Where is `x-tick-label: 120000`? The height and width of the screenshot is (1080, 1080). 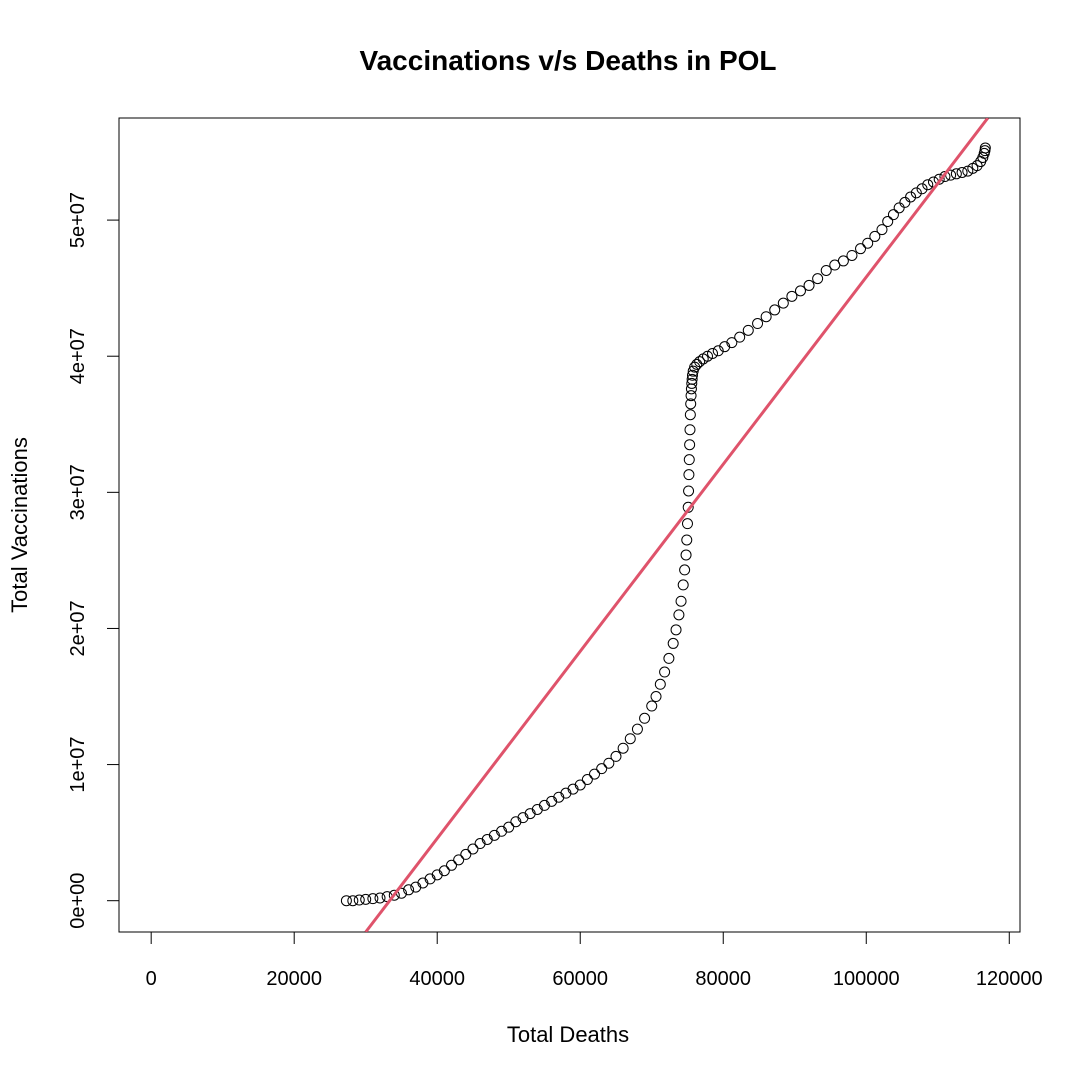
x-tick-label: 120000 is located at coordinates (1009, 979).